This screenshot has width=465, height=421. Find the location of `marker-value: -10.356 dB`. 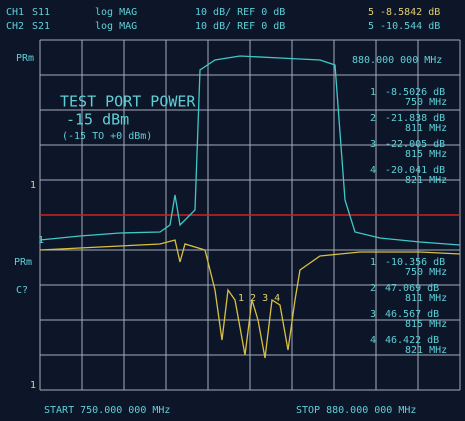

marker-value: -10.356 dB is located at coordinates (415, 262).